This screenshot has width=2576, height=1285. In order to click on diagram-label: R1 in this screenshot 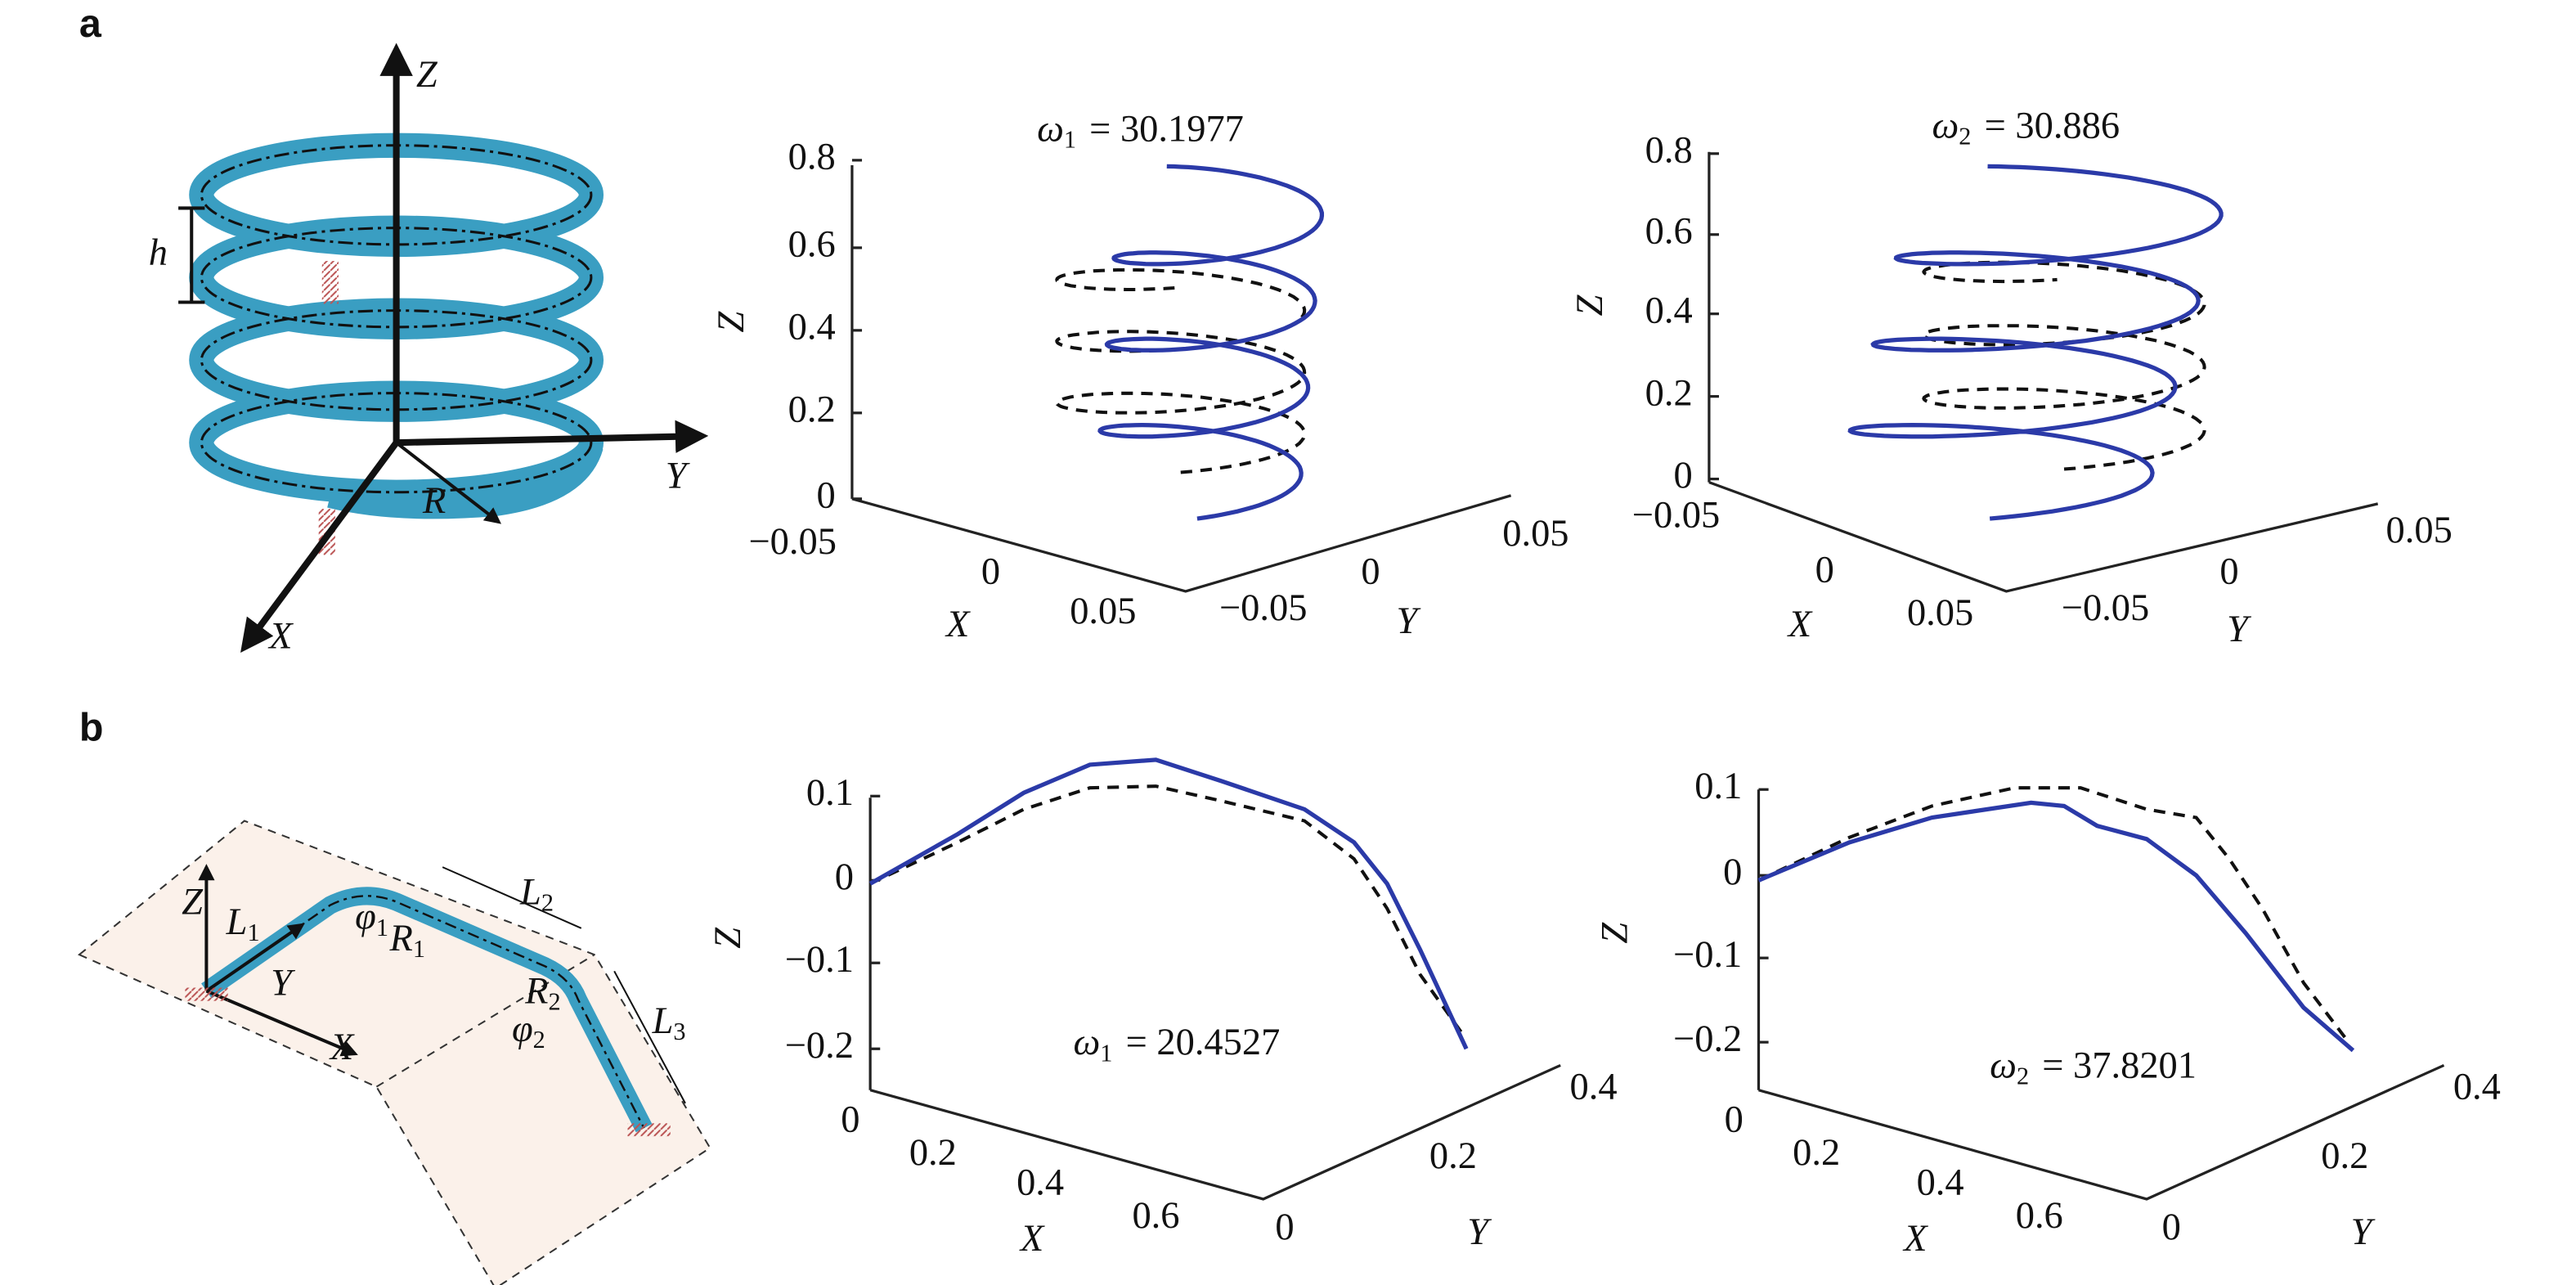, I will do `click(408, 941)`.